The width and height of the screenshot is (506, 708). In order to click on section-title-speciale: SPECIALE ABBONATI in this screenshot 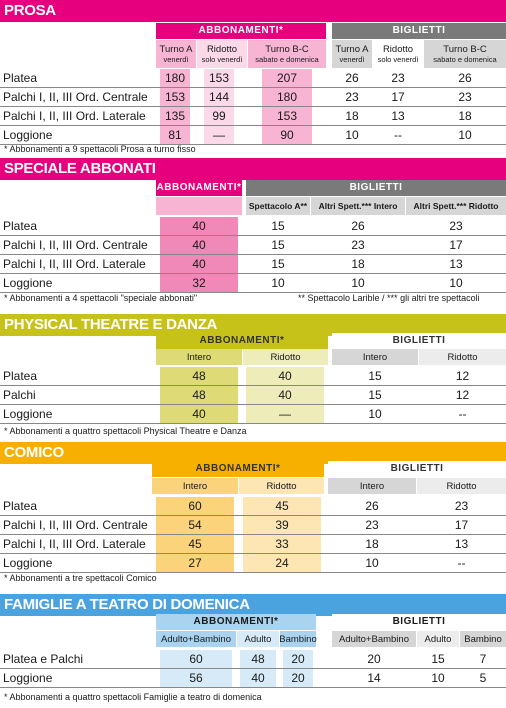, I will do `click(253, 169)`.